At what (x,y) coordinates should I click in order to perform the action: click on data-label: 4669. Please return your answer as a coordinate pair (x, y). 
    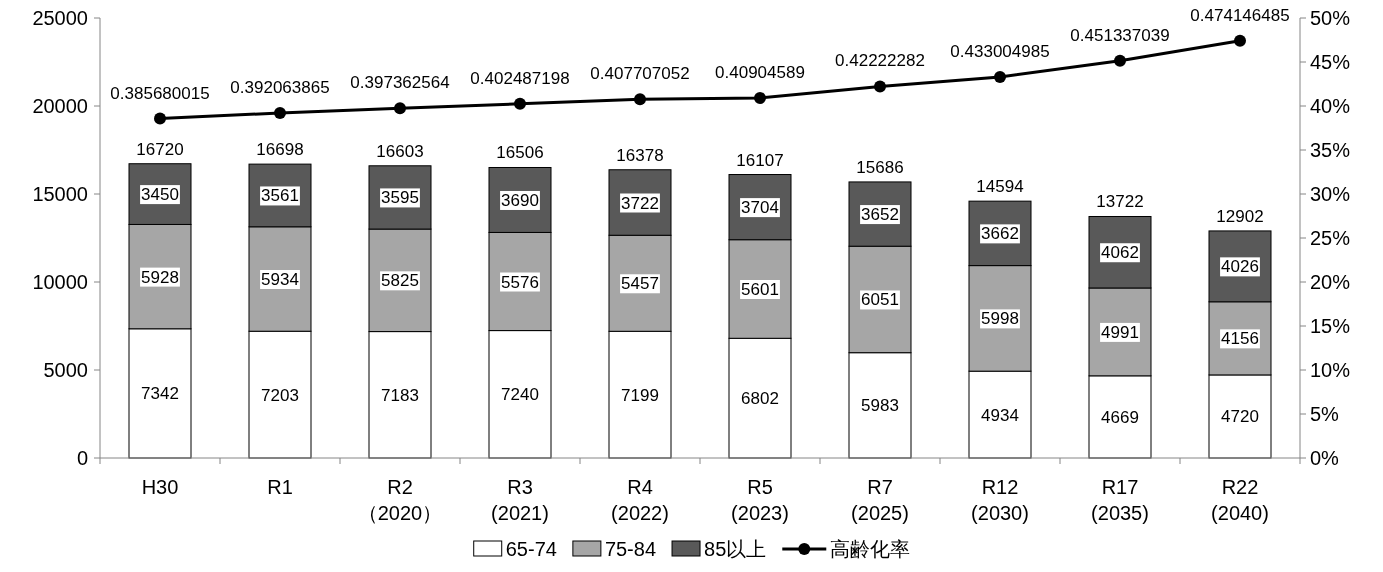
    Looking at the image, I should click on (1120, 417).